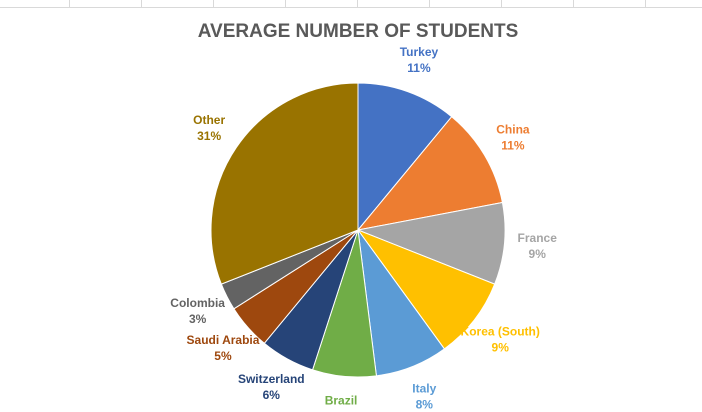  I want to click on slice-value-label: 7%, so click(341, 410).